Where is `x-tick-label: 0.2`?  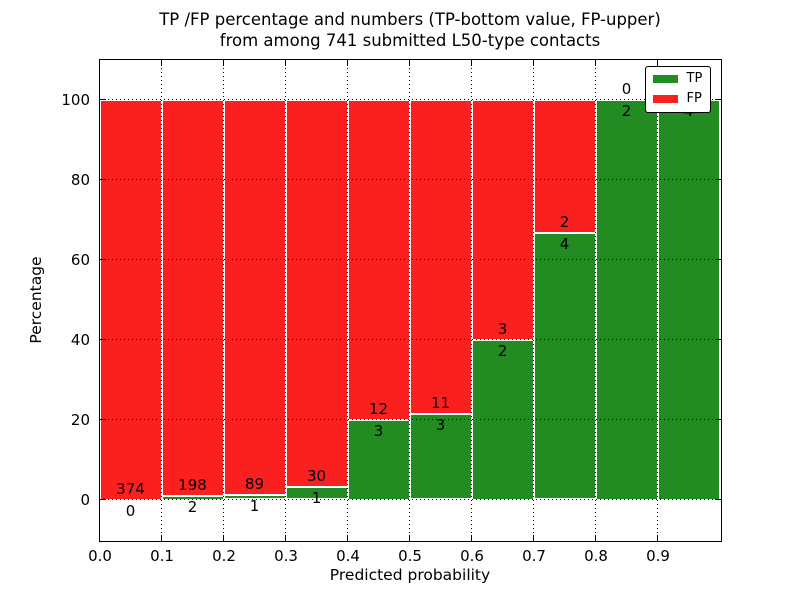 x-tick-label: 0.2 is located at coordinates (224, 556).